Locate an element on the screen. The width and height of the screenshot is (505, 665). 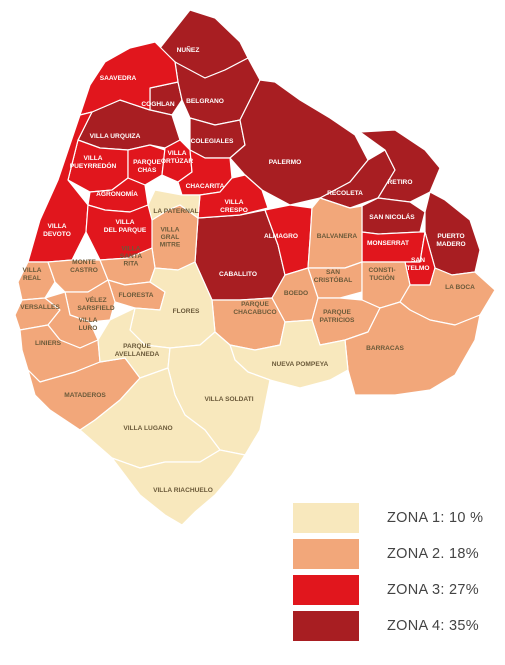
neighborhood-label-retiro: RETIRO is located at coordinates (400, 182).